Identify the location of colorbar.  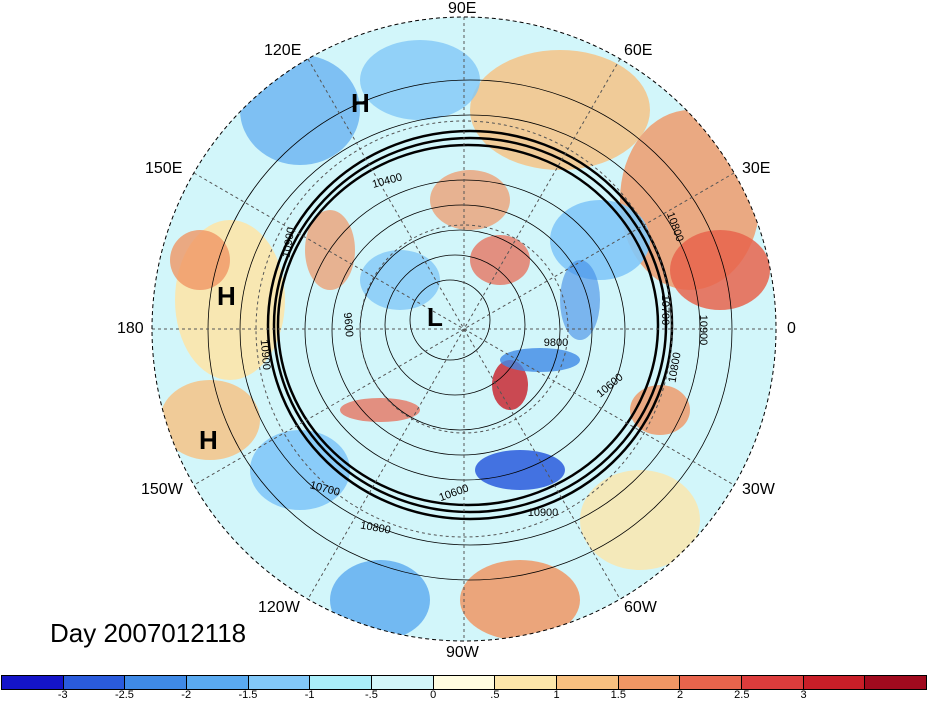
(464, 682).